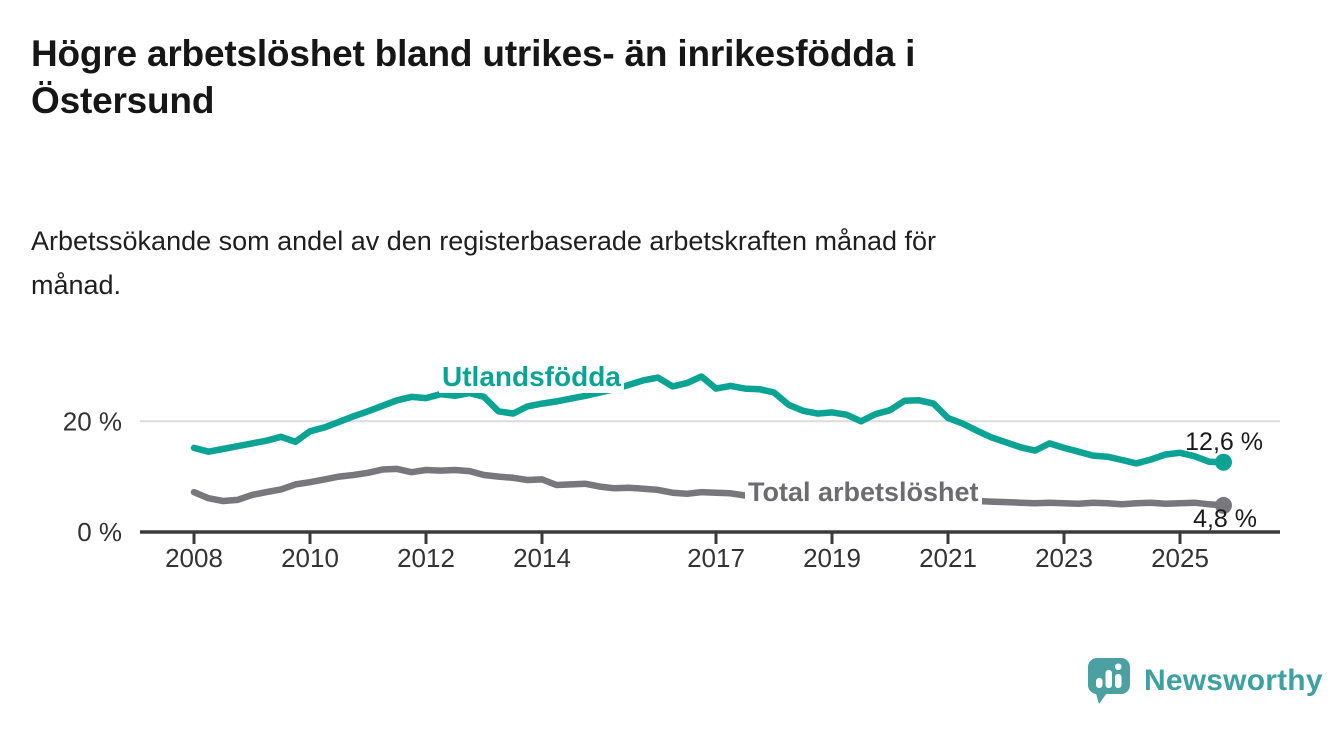  Describe the element at coordinates (310, 558) in the screenshot. I see `x-tick-label: 2010` at that location.